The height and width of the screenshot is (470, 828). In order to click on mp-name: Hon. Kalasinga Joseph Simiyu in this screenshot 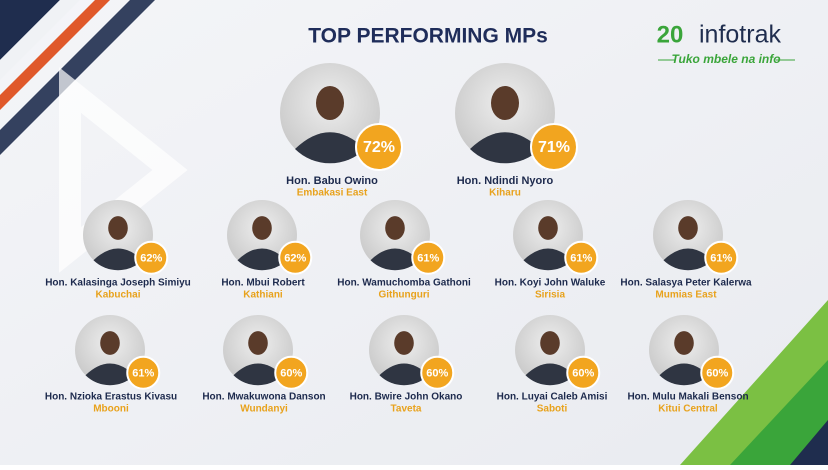, I will do `click(118, 283)`.